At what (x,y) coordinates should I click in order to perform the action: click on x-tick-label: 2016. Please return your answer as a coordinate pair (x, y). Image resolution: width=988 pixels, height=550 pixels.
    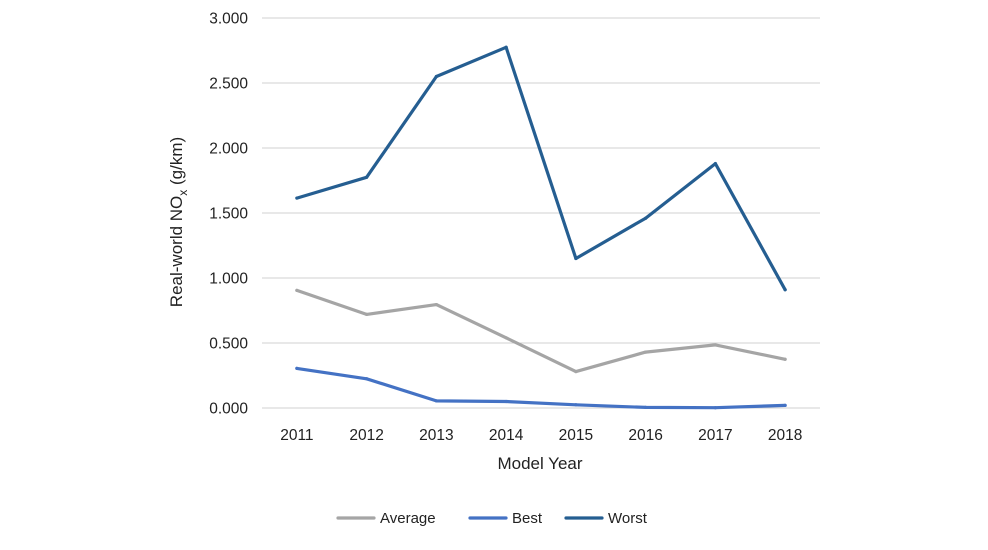
    Looking at the image, I should click on (645, 435).